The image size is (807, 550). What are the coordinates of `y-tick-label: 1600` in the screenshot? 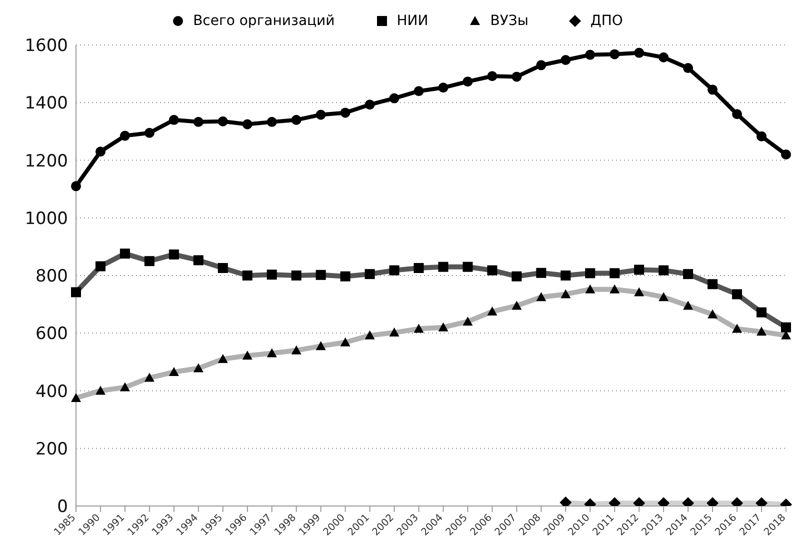 It's located at (46, 46).